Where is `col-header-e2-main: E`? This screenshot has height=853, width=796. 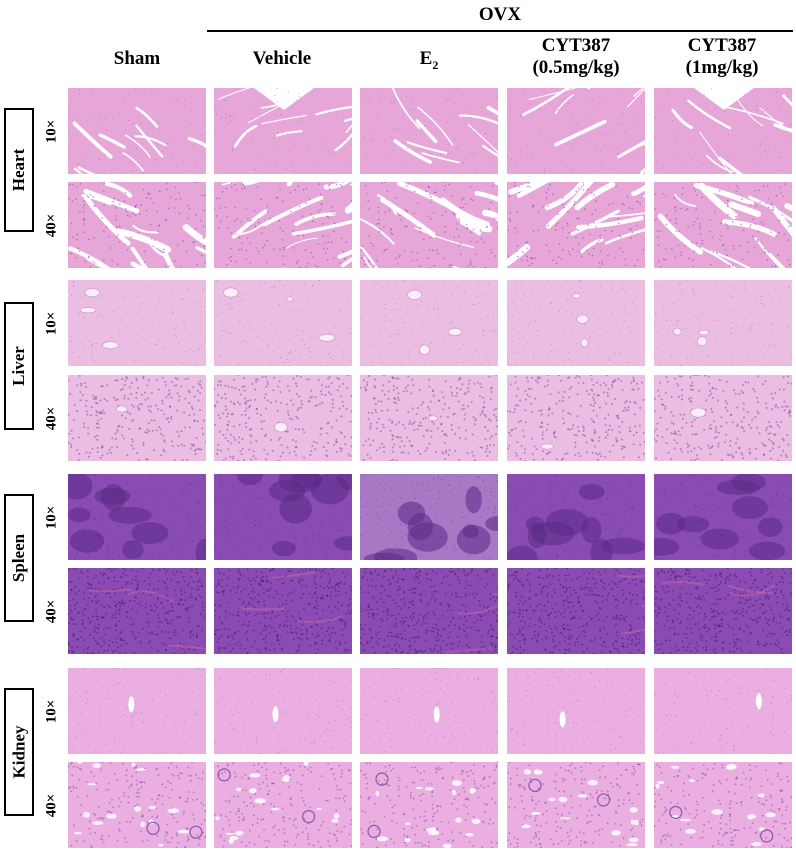
col-header-e2-main: E is located at coordinates (426, 58).